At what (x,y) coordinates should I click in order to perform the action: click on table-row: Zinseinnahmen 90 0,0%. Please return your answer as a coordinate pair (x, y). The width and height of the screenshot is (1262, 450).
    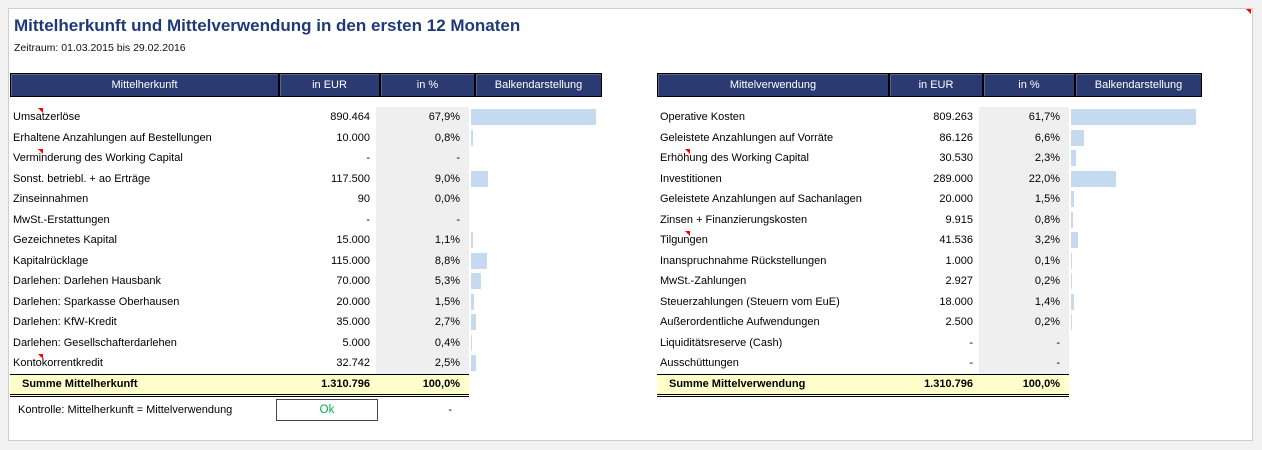
    Looking at the image, I should click on (306, 199).